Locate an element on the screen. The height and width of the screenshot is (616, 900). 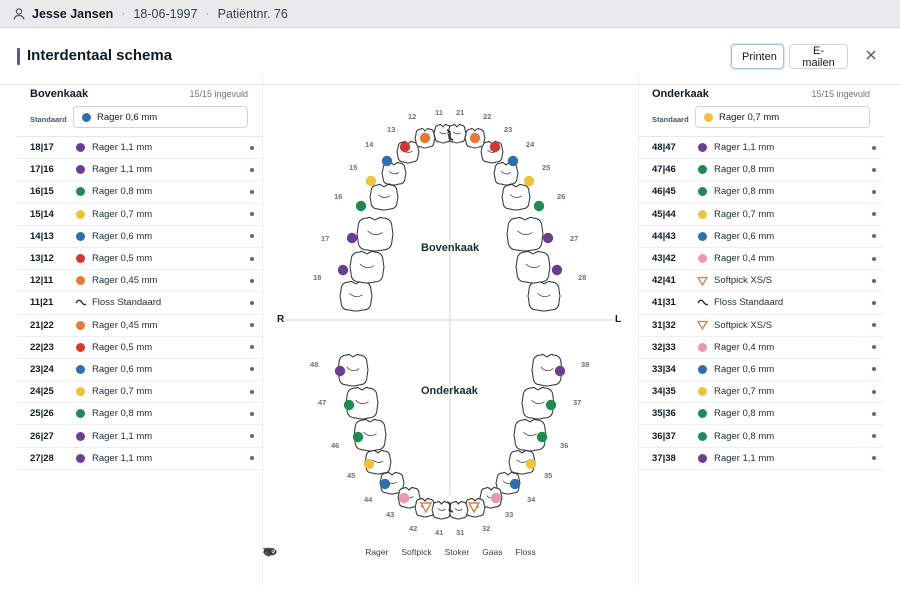
table-row: 17|16 Rager 1,1 mm is located at coordinates (139, 170).